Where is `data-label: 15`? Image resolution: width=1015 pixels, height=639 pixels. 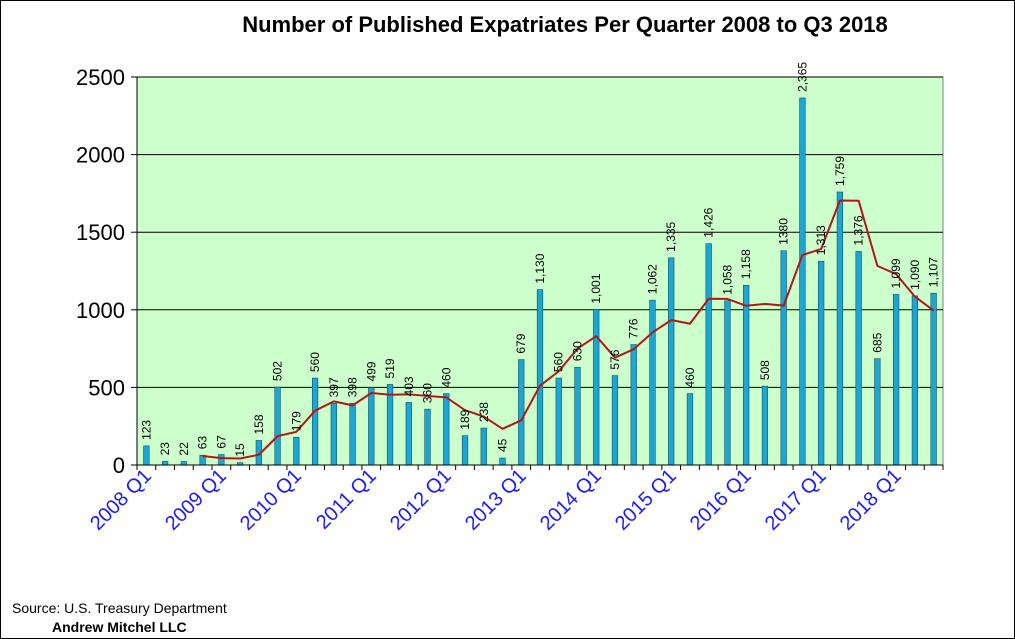
data-label: 15 is located at coordinates (240, 450).